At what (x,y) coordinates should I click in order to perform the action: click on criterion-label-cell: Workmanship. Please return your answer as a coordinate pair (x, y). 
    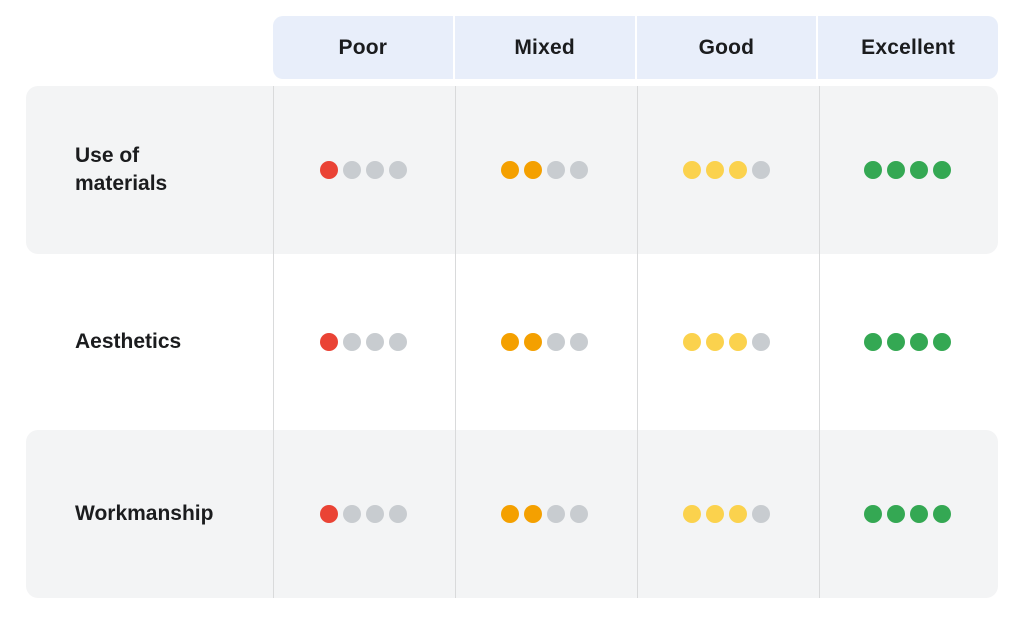
    Looking at the image, I should click on (149, 514).